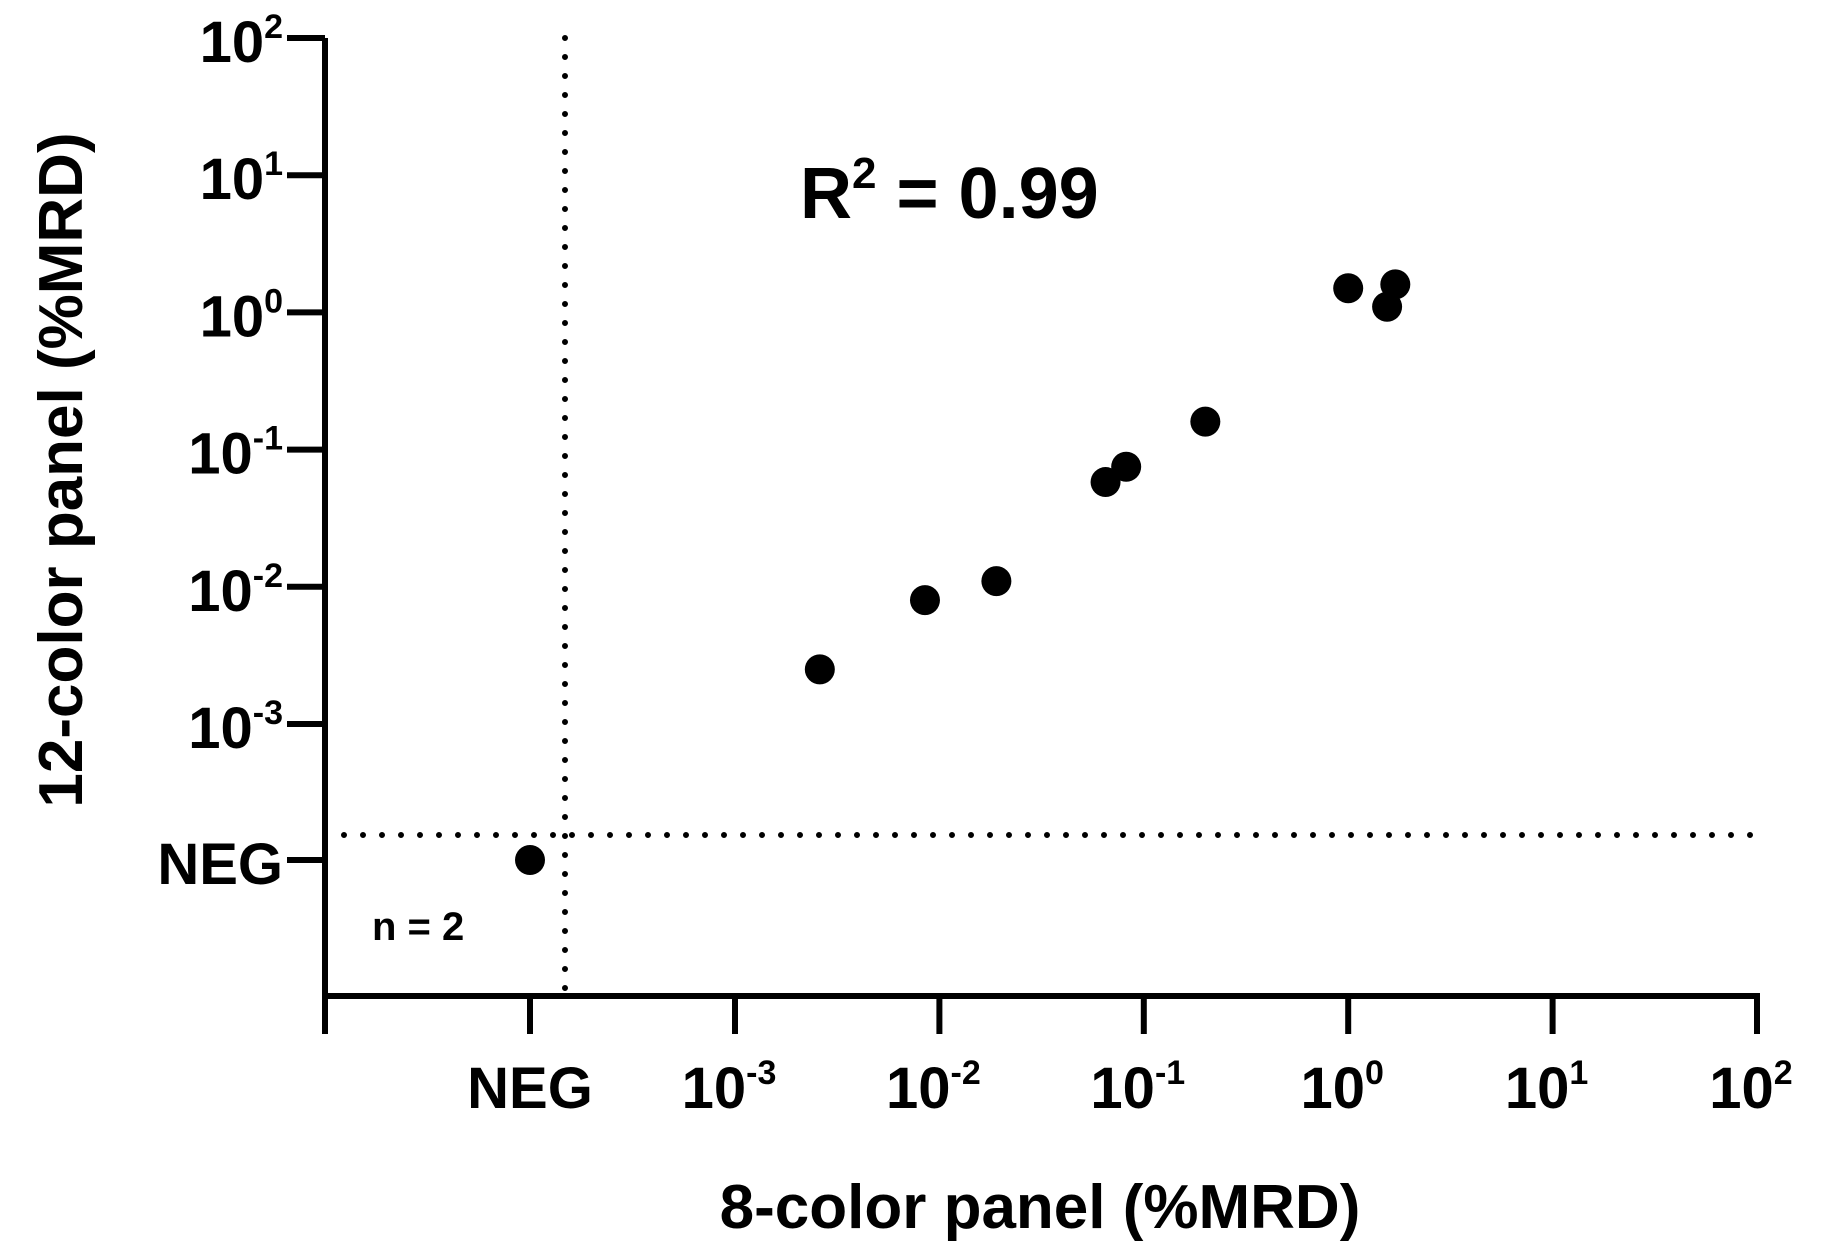 The height and width of the screenshot is (1259, 1827). Describe the element at coordinates (418, 927) in the screenshot. I see `neg-count-annotation: n = 2` at that location.